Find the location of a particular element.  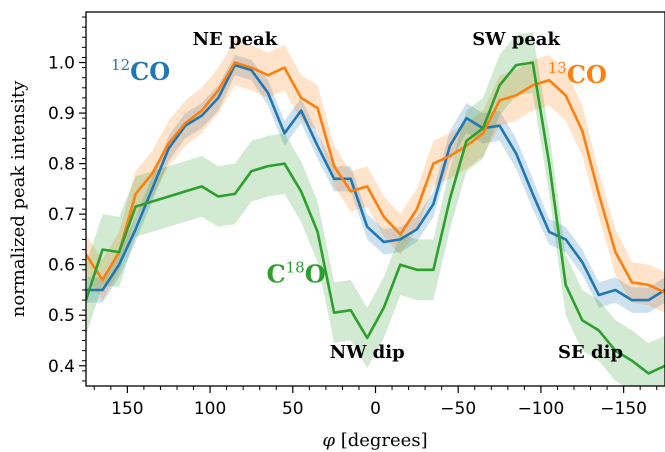

x-axis-title: φ [degrees] is located at coordinates (374, 440).